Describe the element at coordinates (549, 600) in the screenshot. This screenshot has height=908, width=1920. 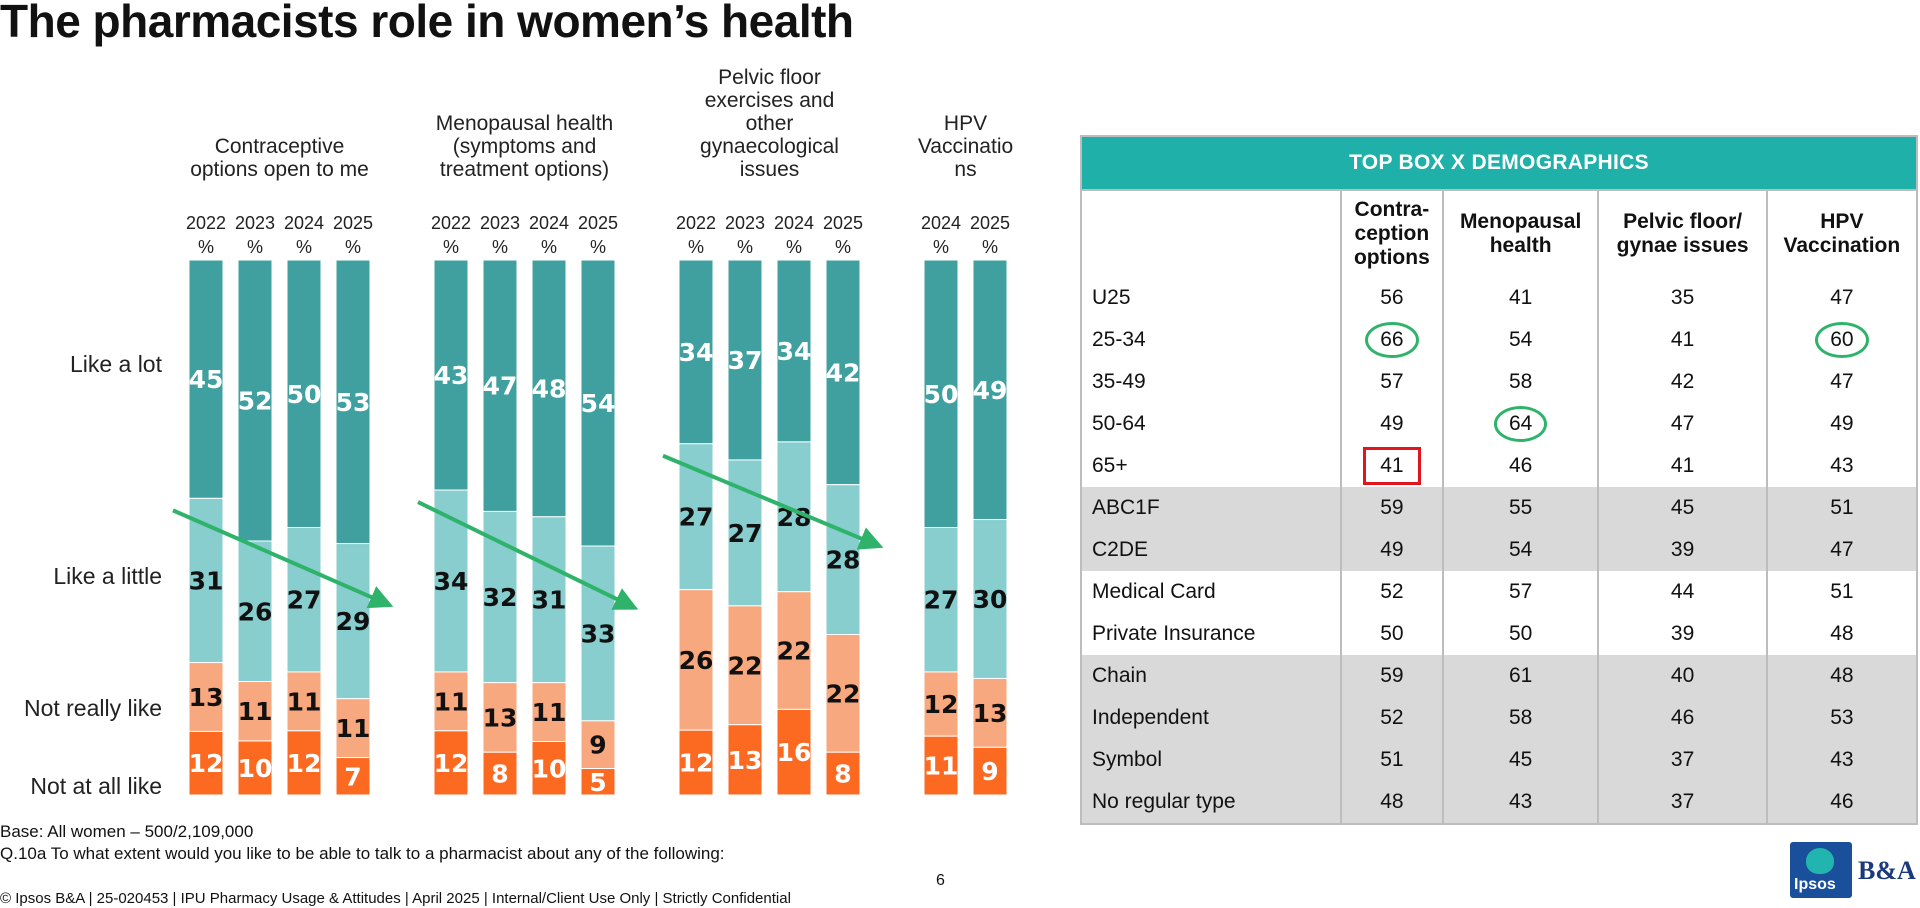
I see `data-label: 31` at that location.